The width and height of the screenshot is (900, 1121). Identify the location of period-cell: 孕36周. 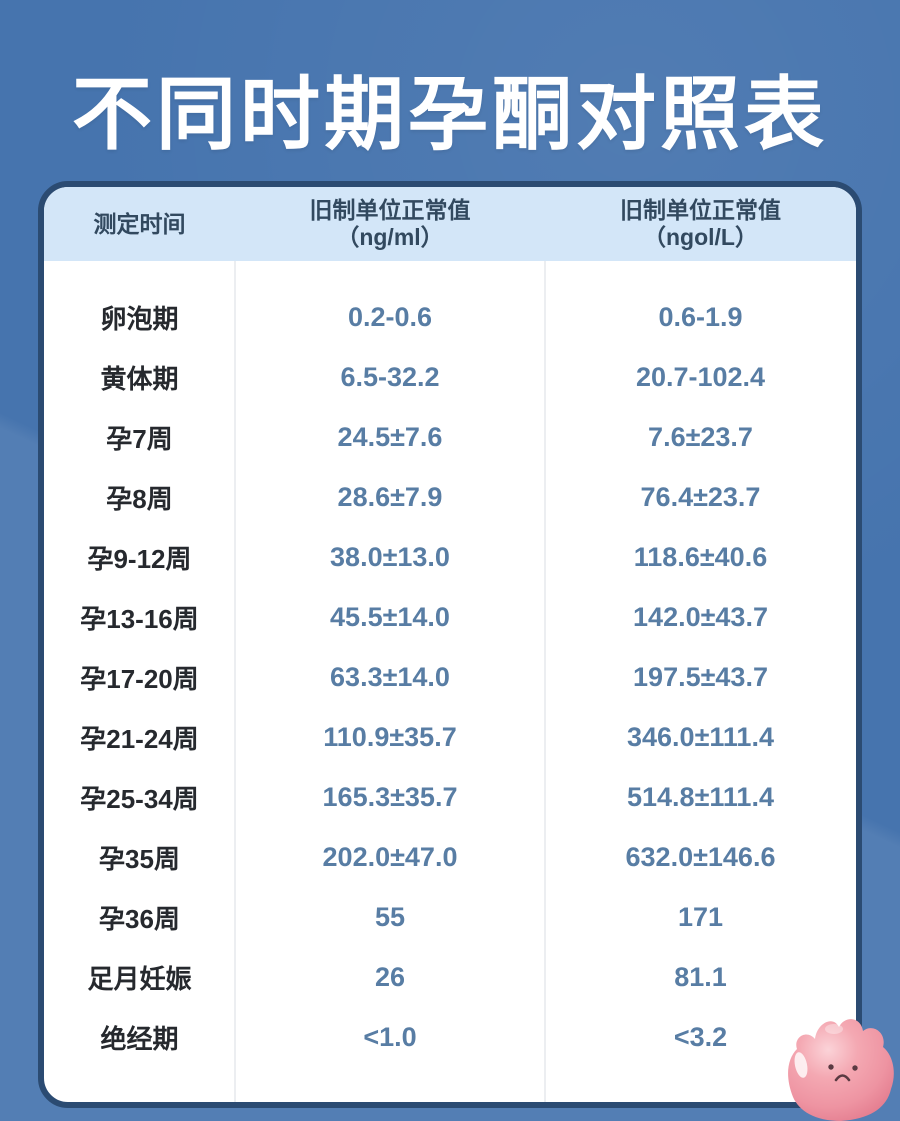
(139, 918).